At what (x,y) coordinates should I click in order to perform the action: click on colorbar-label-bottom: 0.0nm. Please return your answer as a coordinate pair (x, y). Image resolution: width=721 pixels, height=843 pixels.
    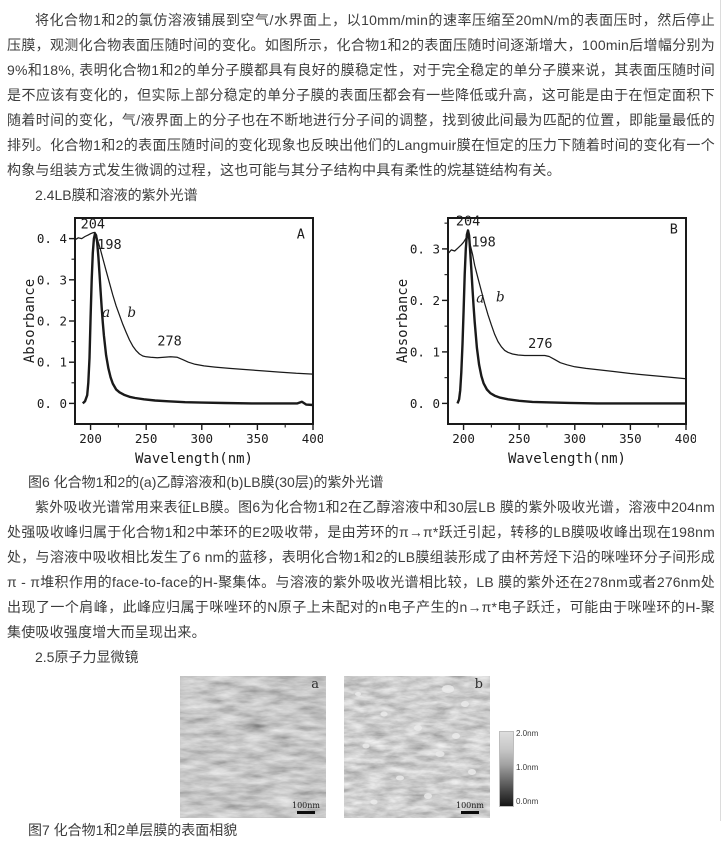
    Looking at the image, I should click on (527, 801).